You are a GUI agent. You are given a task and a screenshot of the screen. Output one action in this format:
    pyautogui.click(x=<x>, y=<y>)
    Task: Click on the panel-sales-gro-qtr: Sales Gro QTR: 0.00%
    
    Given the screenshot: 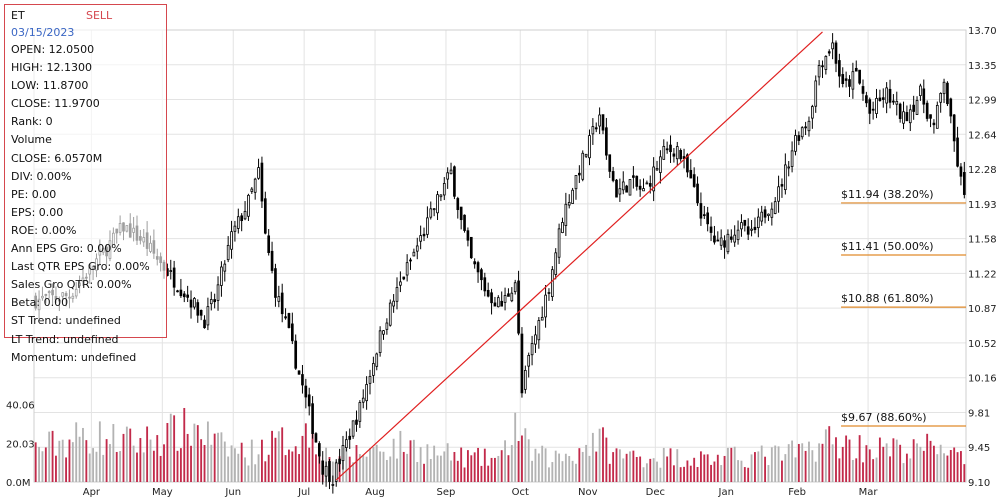 What is the action you would take?
    pyautogui.click(x=71, y=285)
    